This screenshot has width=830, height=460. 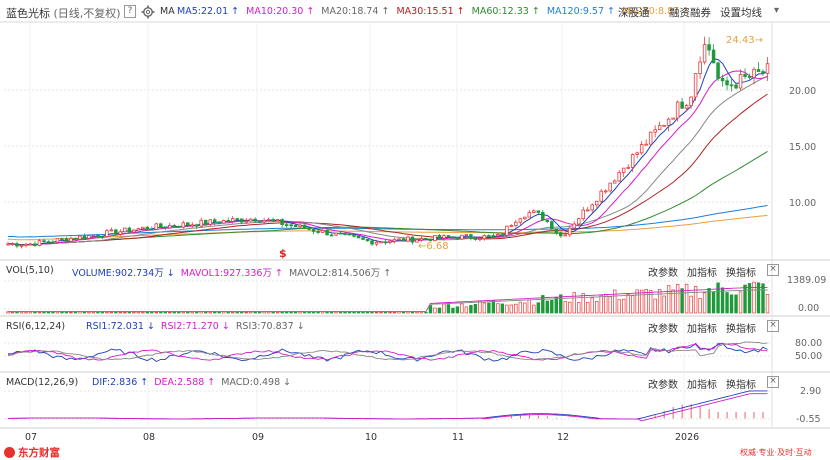 What do you see at coordinates (194, 382) in the screenshot?
I see `macd-values-row: DIF:2.836 ↑ DEA:2.588 ↑ MACD:0.498 ↓` at bounding box center [194, 382].